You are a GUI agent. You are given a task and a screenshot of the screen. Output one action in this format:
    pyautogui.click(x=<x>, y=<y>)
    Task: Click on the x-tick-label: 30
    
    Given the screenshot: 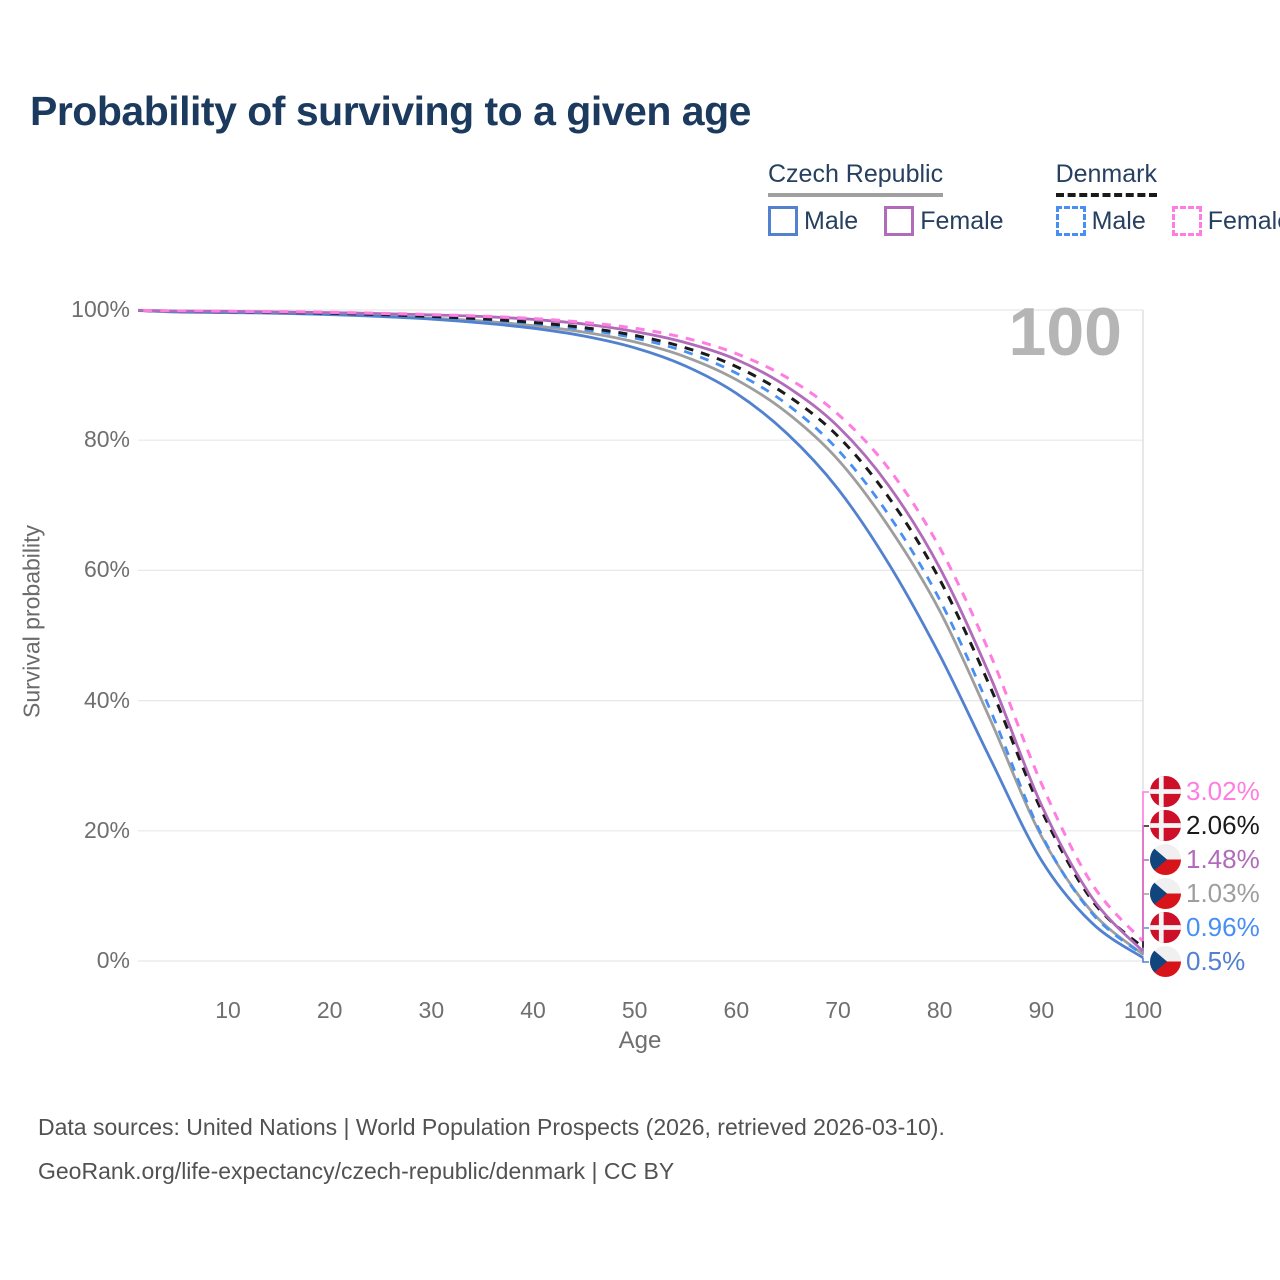 What is the action you would take?
    pyautogui.click(x=431, y=1010)
    